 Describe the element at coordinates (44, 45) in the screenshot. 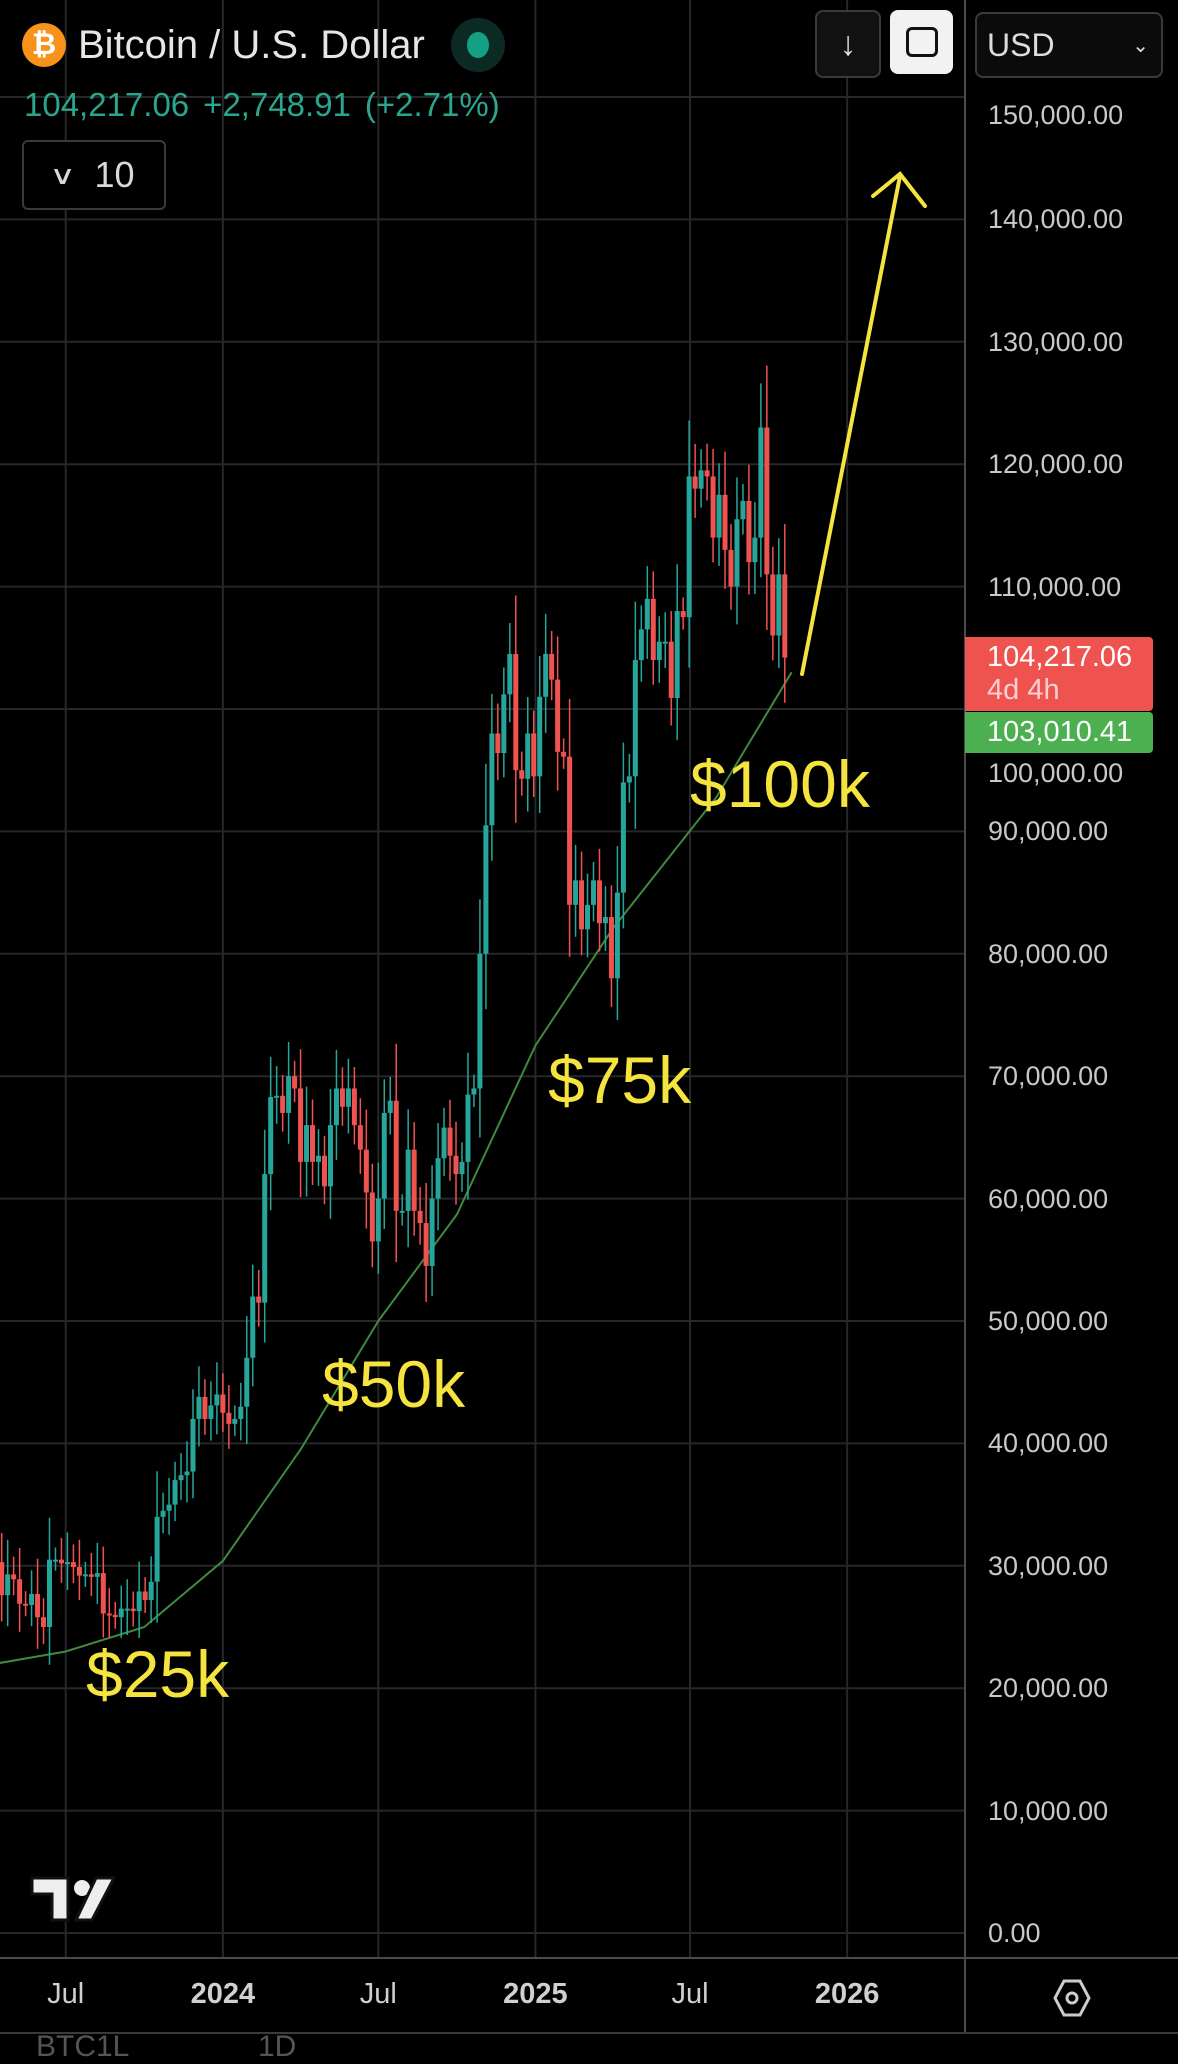

I see `bitcoin-icon: ₿` at that location.